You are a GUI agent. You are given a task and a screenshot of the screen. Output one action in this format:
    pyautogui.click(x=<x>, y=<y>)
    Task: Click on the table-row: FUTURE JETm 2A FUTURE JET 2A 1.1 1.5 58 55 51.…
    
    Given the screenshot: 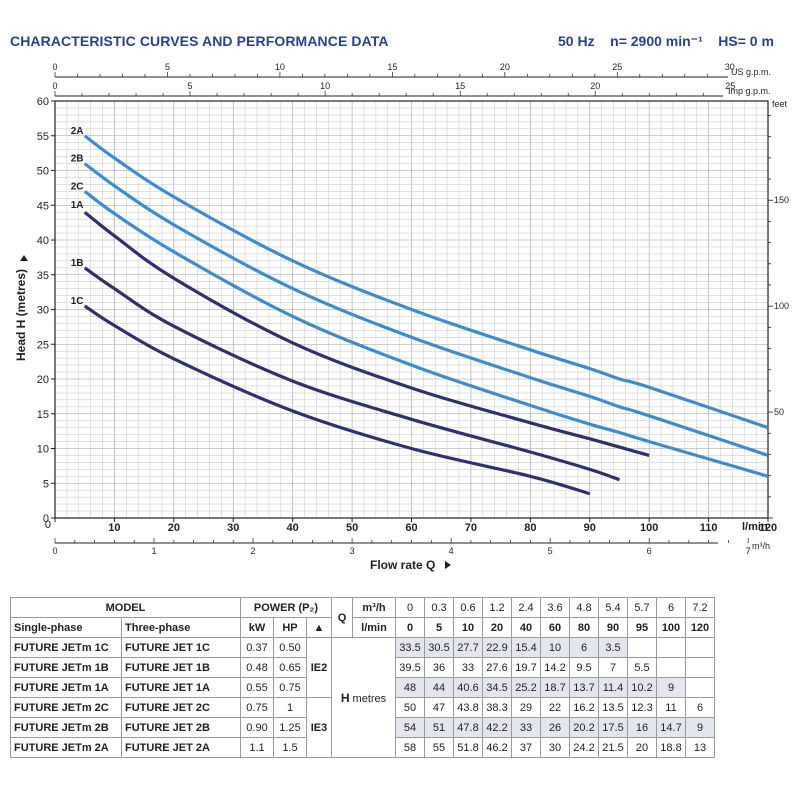 What is the action you would take?
    pyautogui.click(x=362, y=747)
    